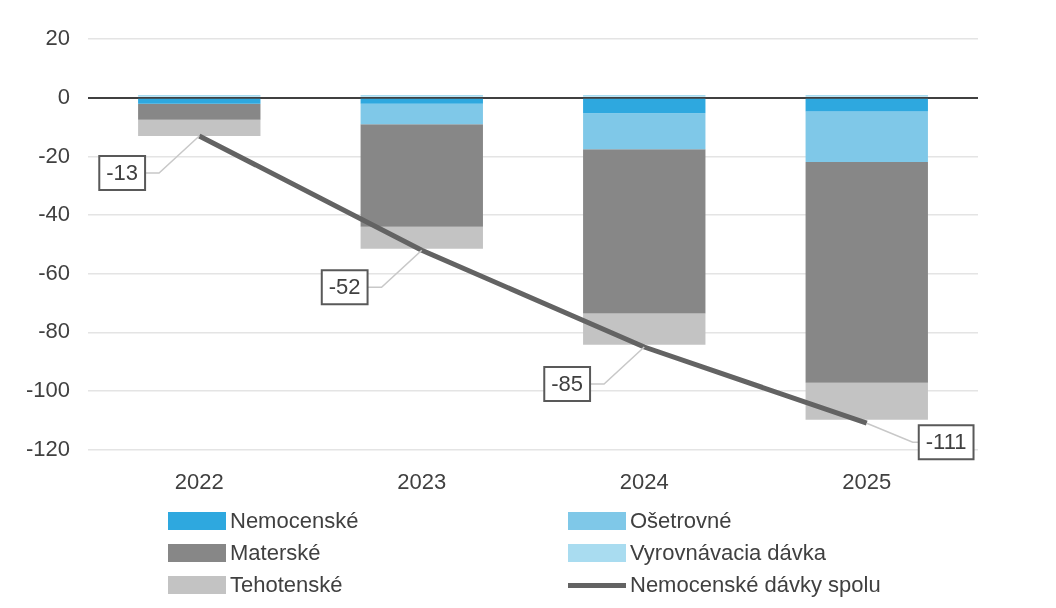  Describe the element at coordinates (275, 553) in the screenshot. I see `legend-label: Materské` at that location.